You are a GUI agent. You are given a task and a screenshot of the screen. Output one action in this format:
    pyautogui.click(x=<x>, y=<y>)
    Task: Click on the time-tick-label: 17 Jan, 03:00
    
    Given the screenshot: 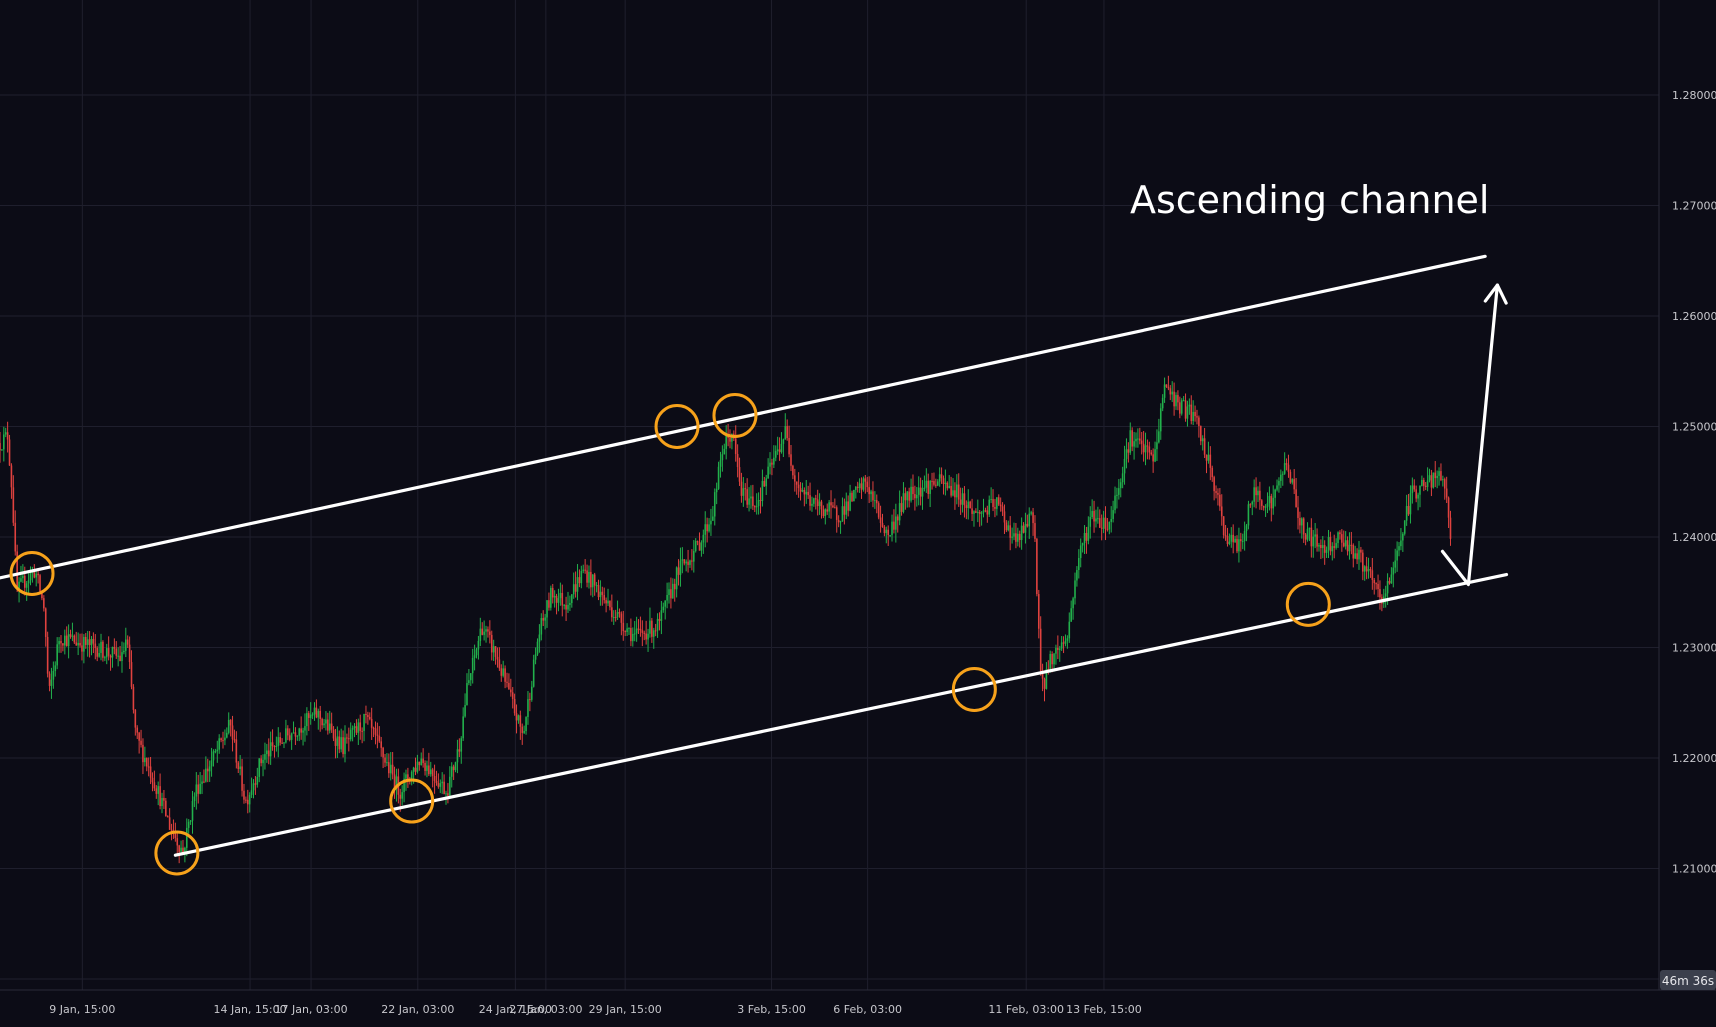 What is the action you would take?
    pyautogui.click(x=310, y=1009)
    